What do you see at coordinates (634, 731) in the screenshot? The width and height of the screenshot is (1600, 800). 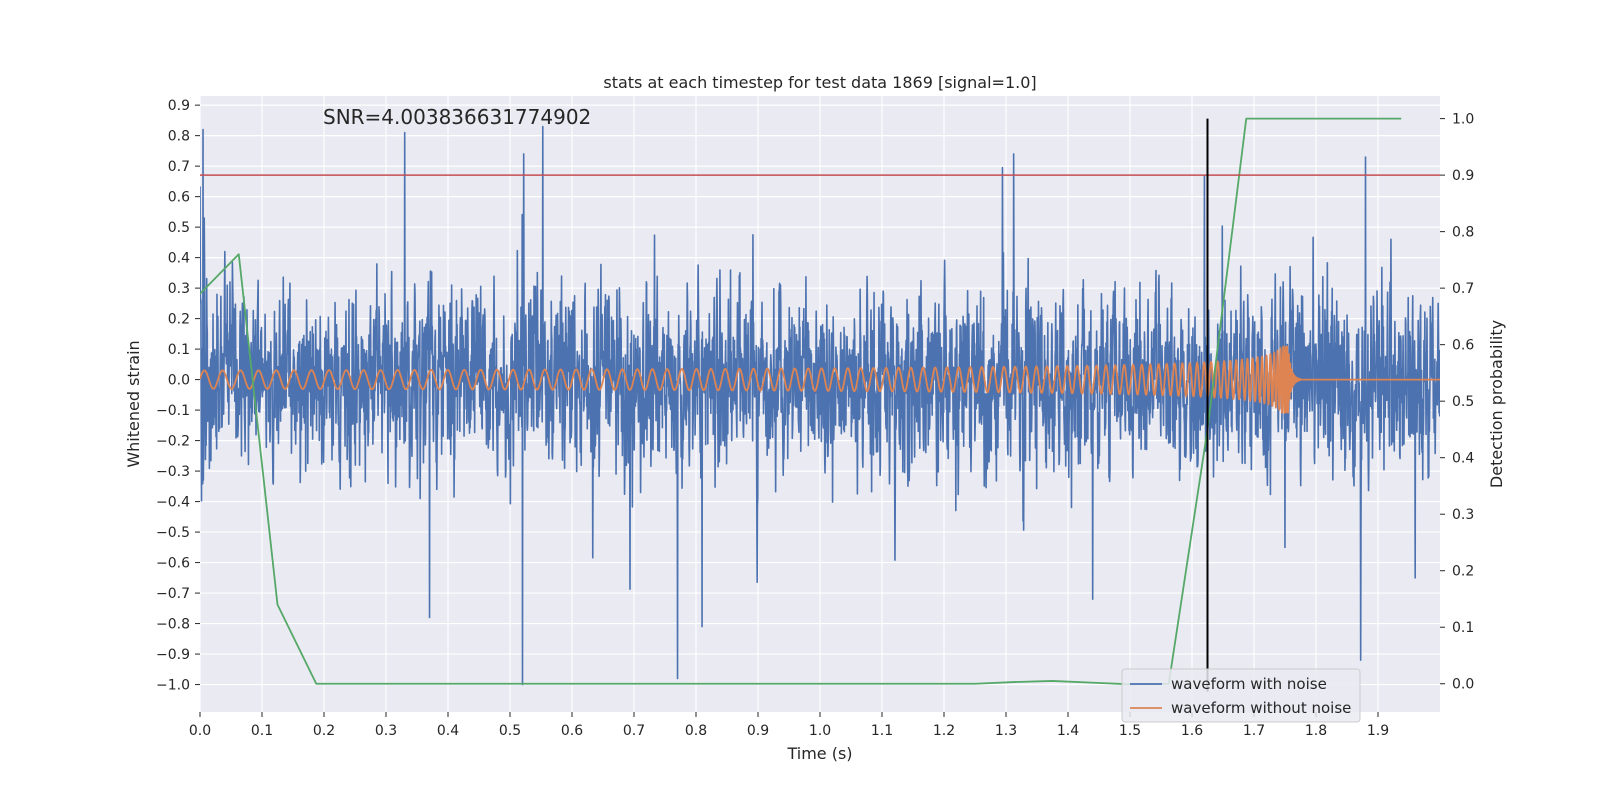 I see `x-tick-label: 0.7` at bounding box center [634, 731].